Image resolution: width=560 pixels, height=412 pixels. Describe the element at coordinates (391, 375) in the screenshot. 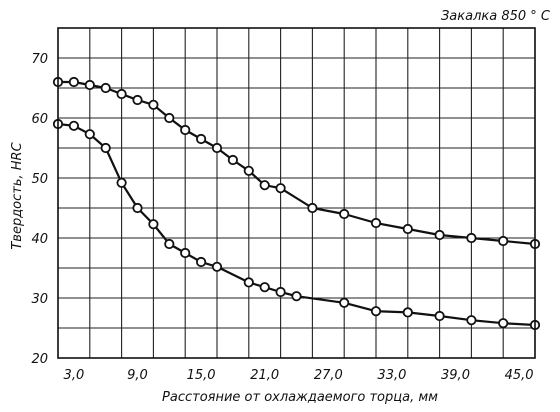

I see `x-tick-label: 33,0` at that location.